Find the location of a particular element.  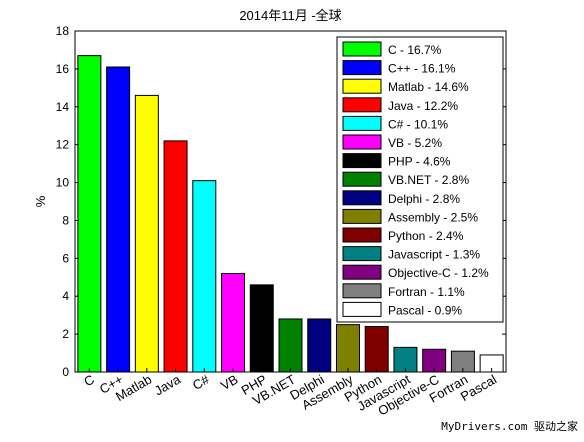

legend-entry: VB.NET - 2.8% is located at coordinates (428, 180).